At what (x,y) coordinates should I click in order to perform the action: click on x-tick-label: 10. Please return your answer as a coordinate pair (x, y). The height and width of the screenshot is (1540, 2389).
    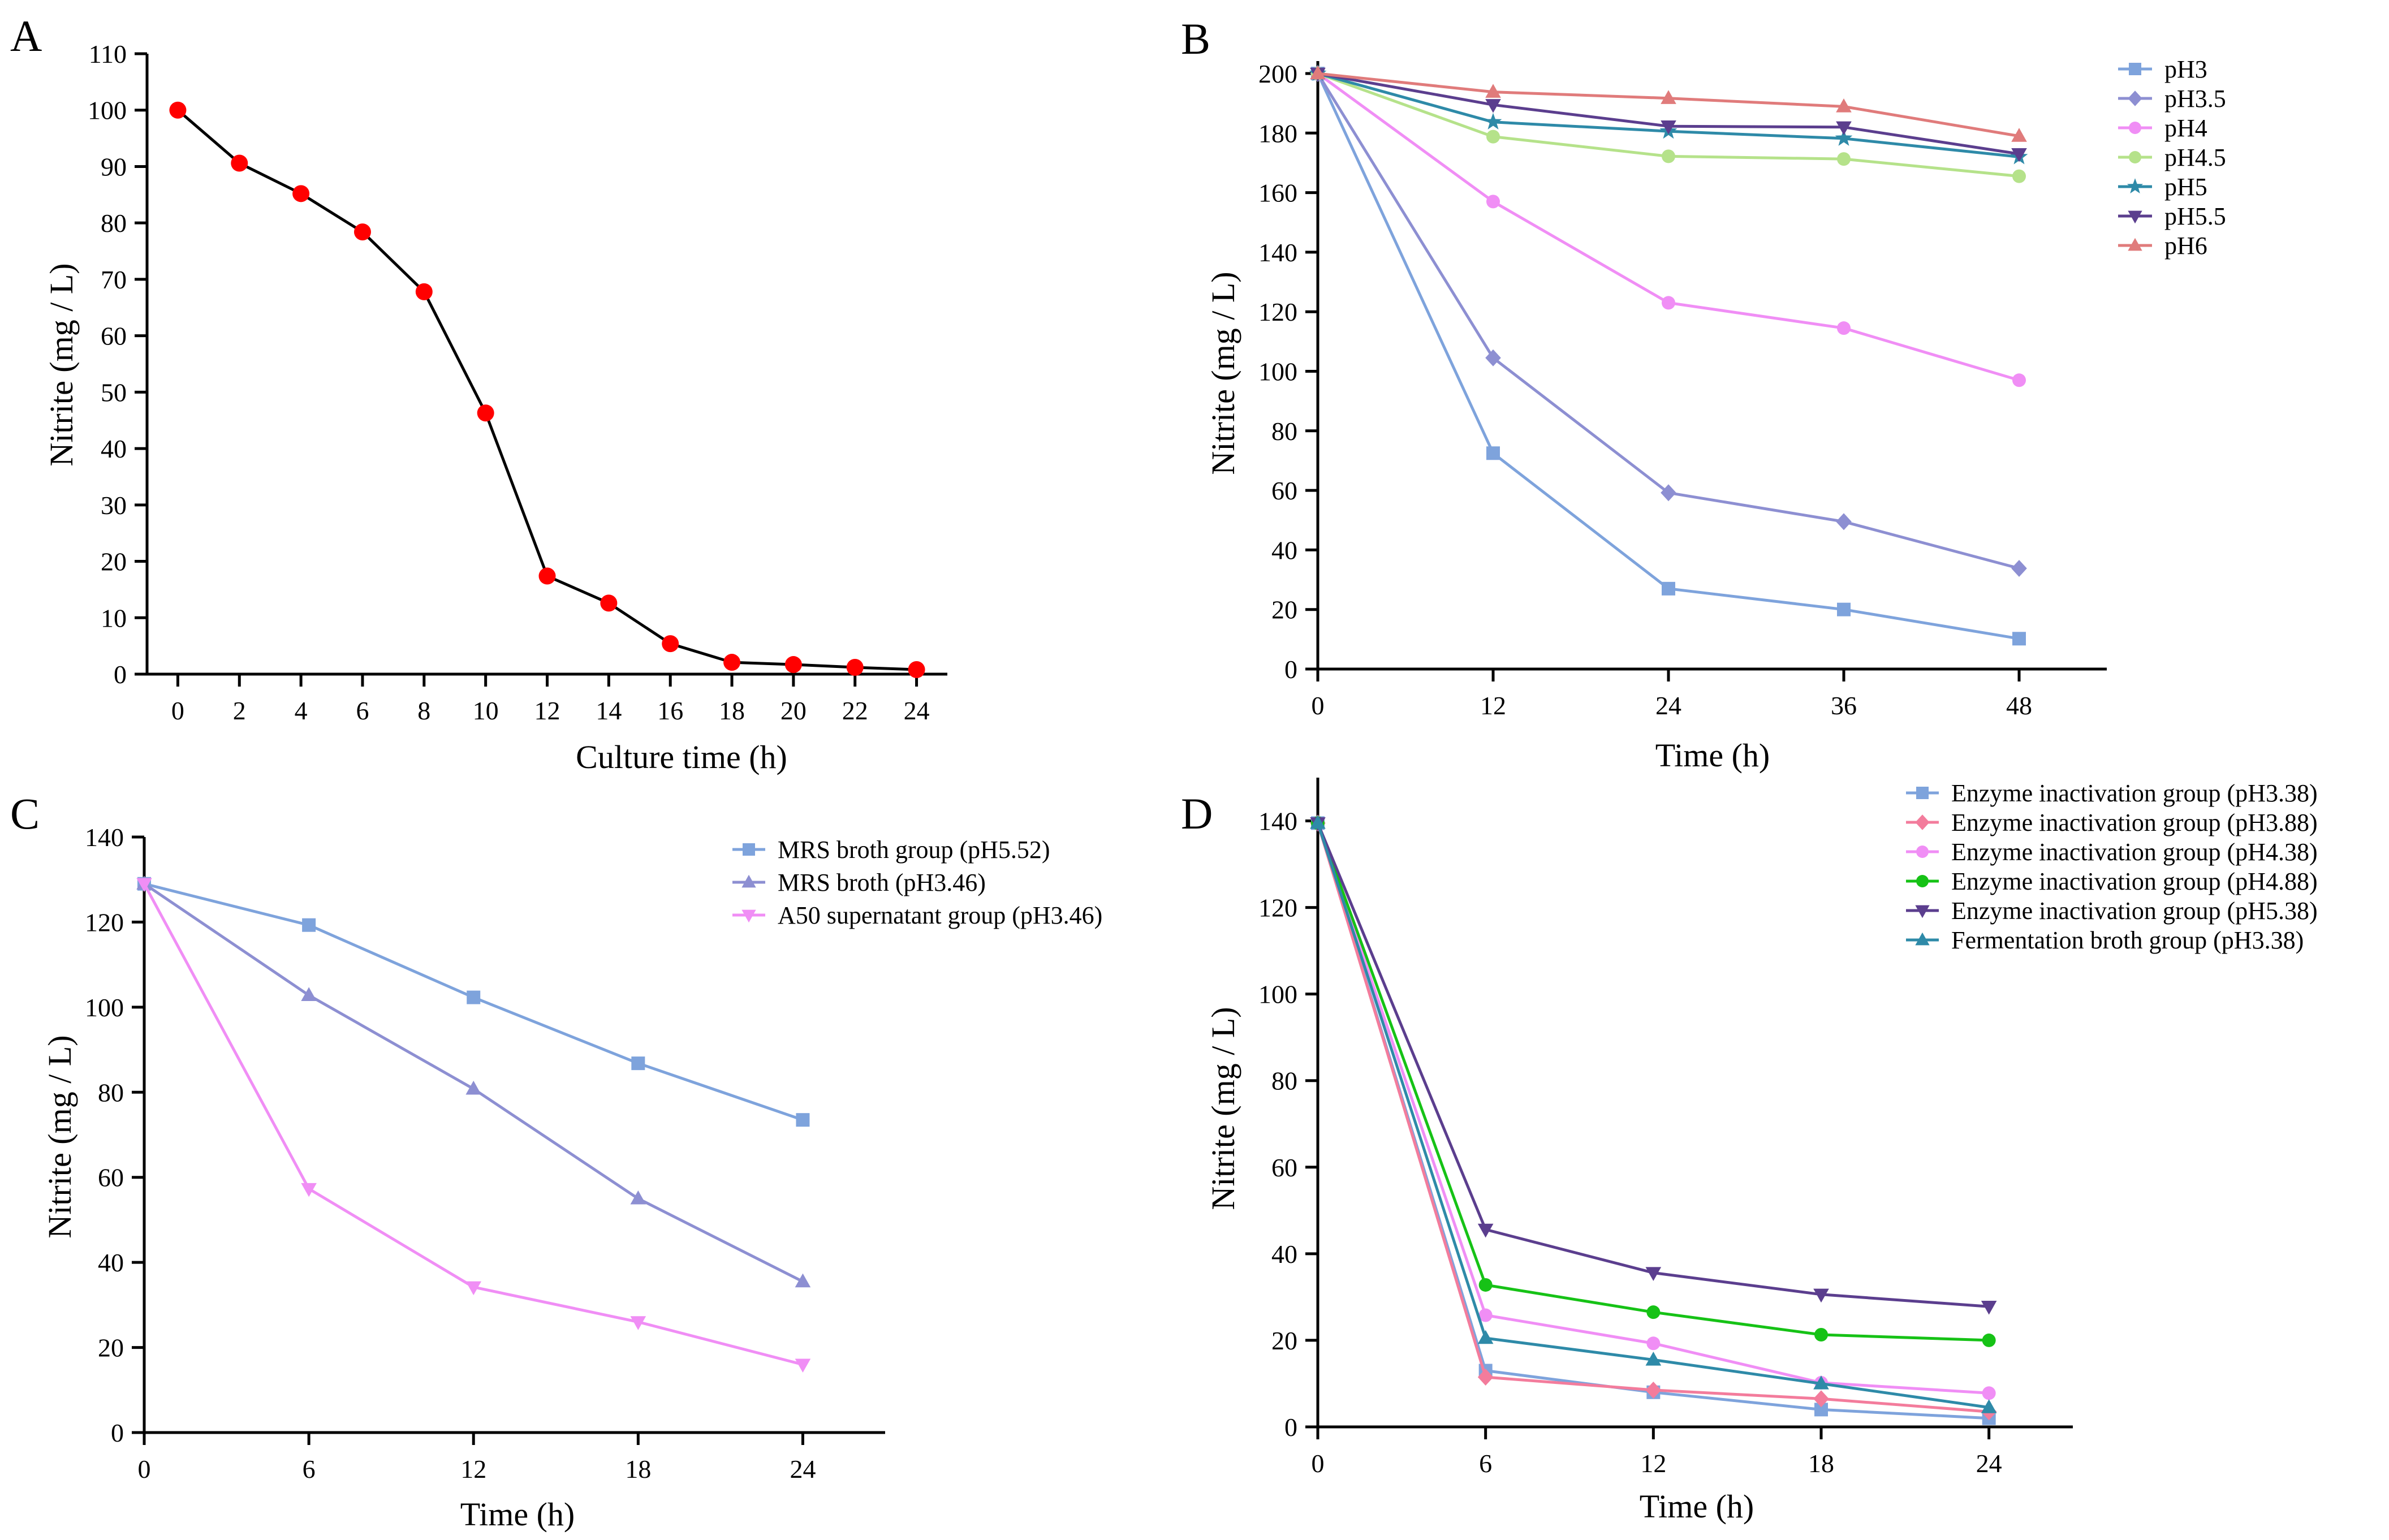
    Looking at the image, I should click on (486, 710).